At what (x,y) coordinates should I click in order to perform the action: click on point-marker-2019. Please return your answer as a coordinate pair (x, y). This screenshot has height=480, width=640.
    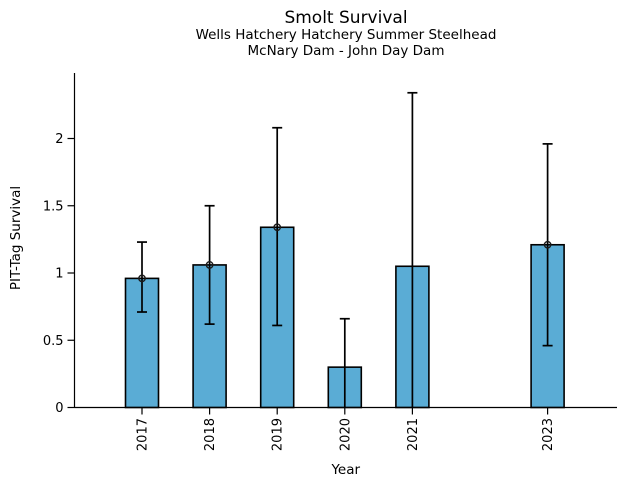
    Looking at the image, I should click on (277, 227).